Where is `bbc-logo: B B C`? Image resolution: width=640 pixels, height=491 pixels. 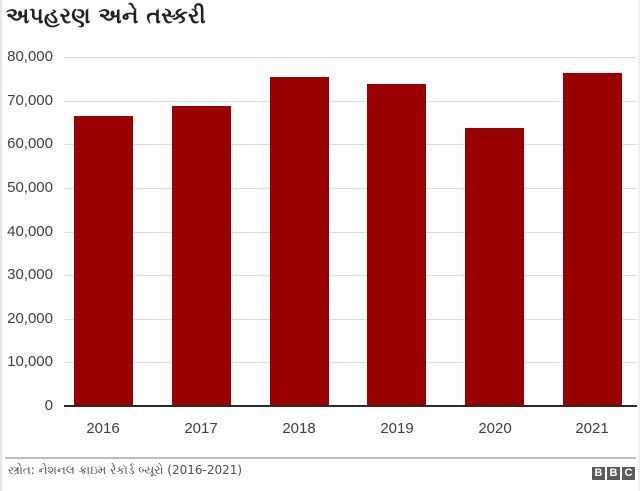
bbc-logo: B B C is located at coordinates (613, 473).